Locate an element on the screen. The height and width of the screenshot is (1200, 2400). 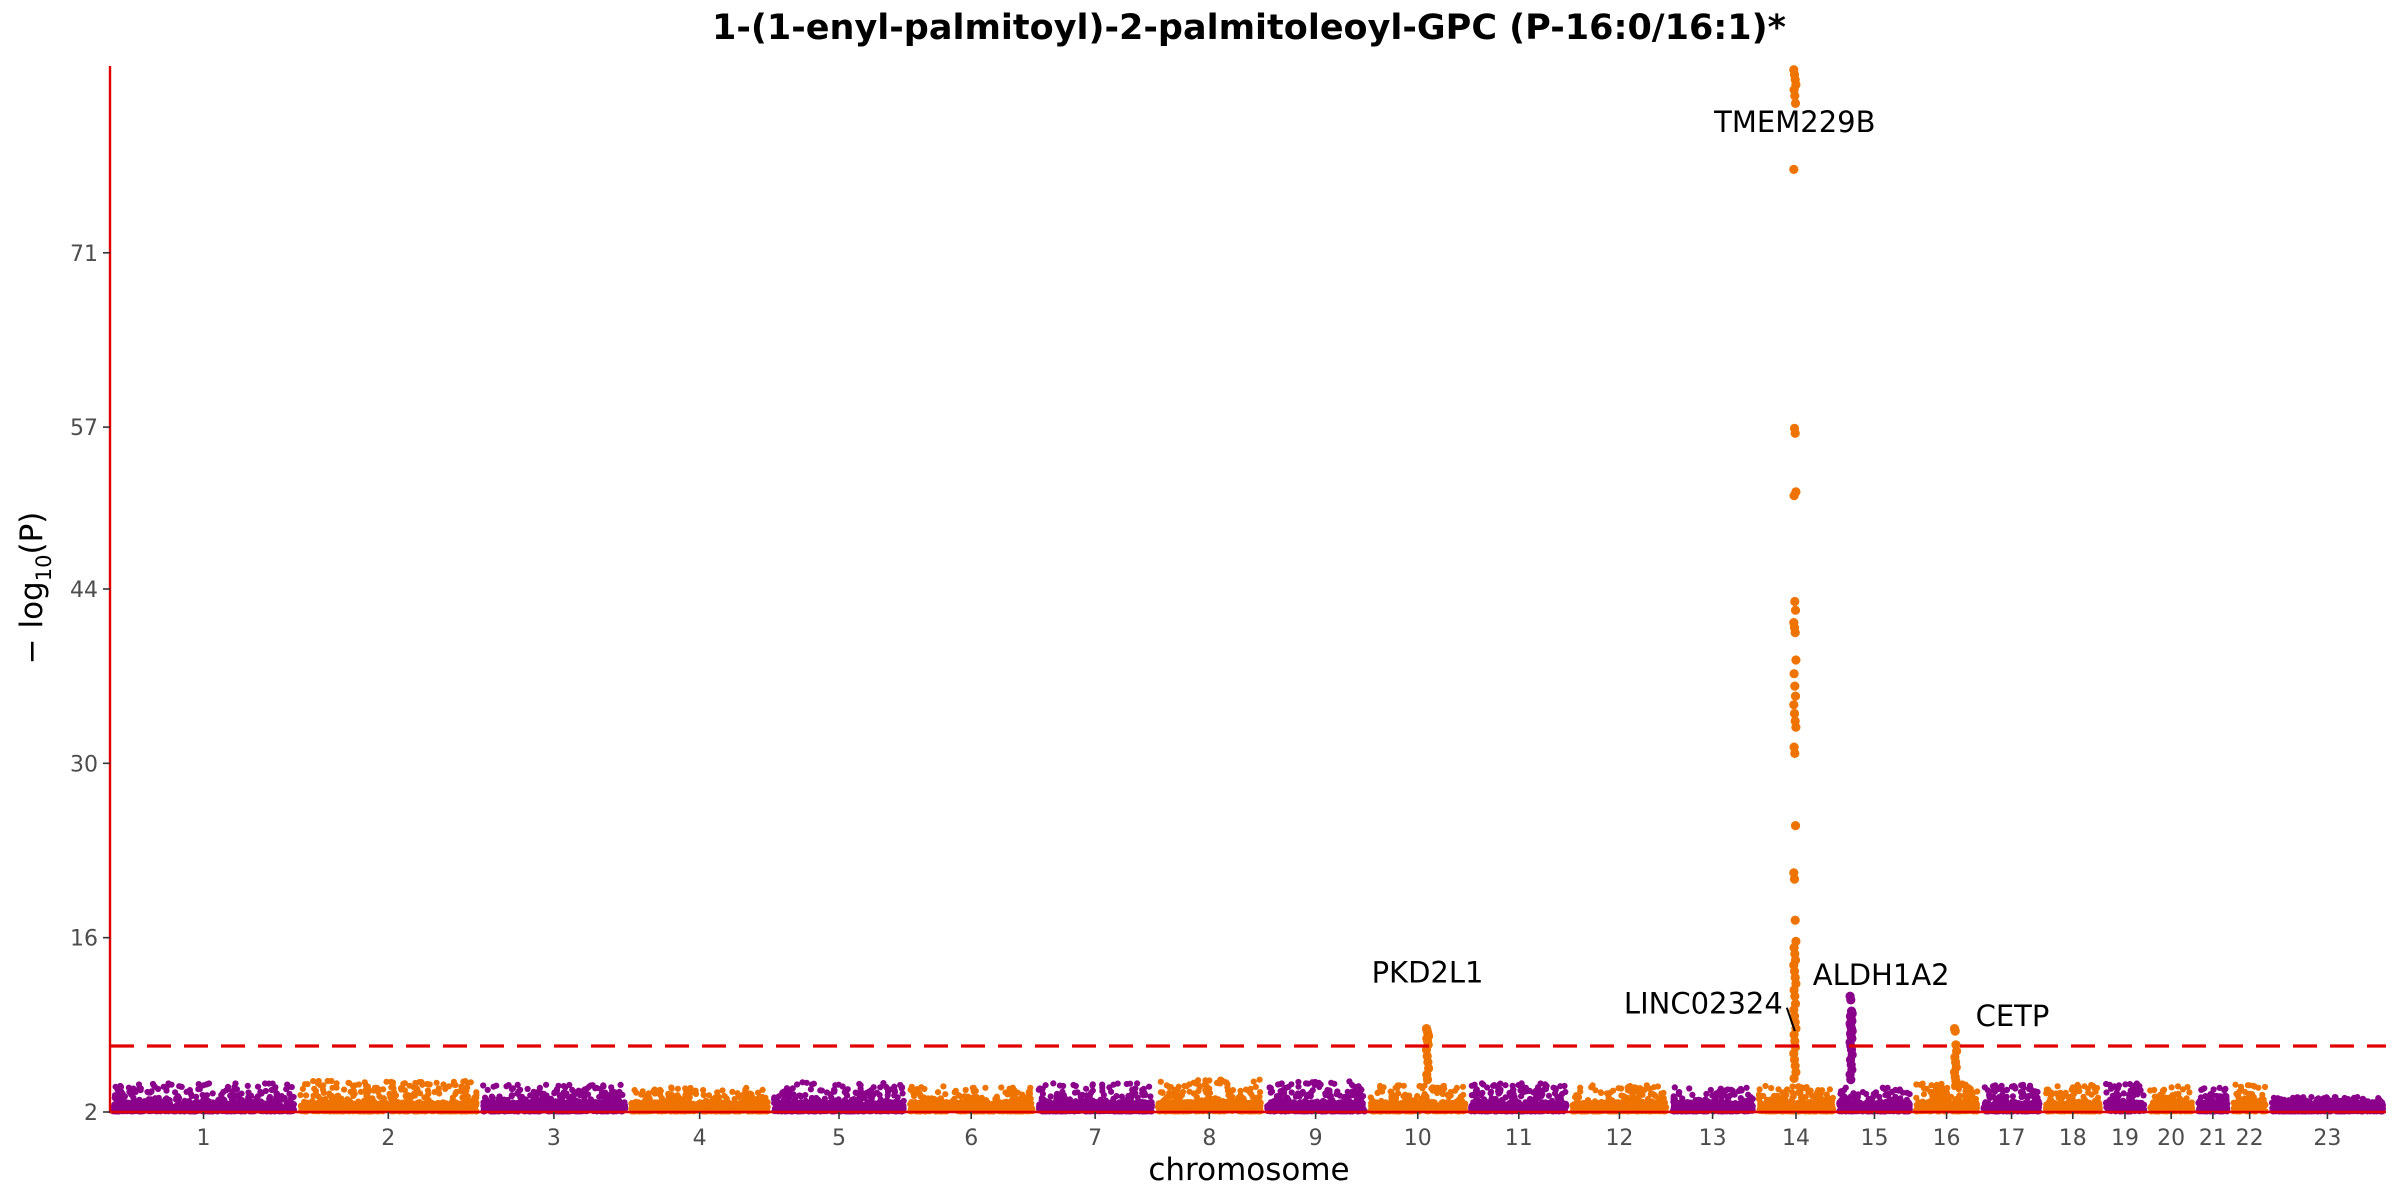
chrom-6-points is located at coordinates (971, 1099).